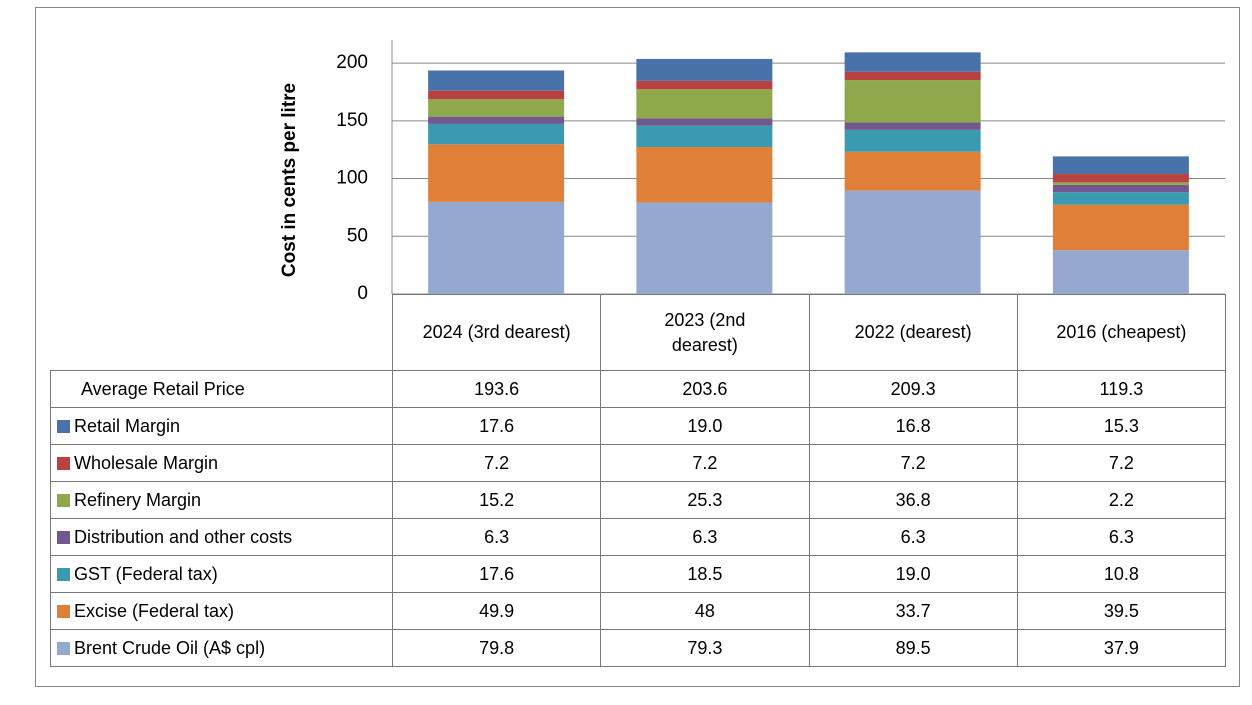 The image size is (1252, 705). Describe the element at coordinates (352, 62) in the screenshot. I see `y-tick-label: 200` at that location.